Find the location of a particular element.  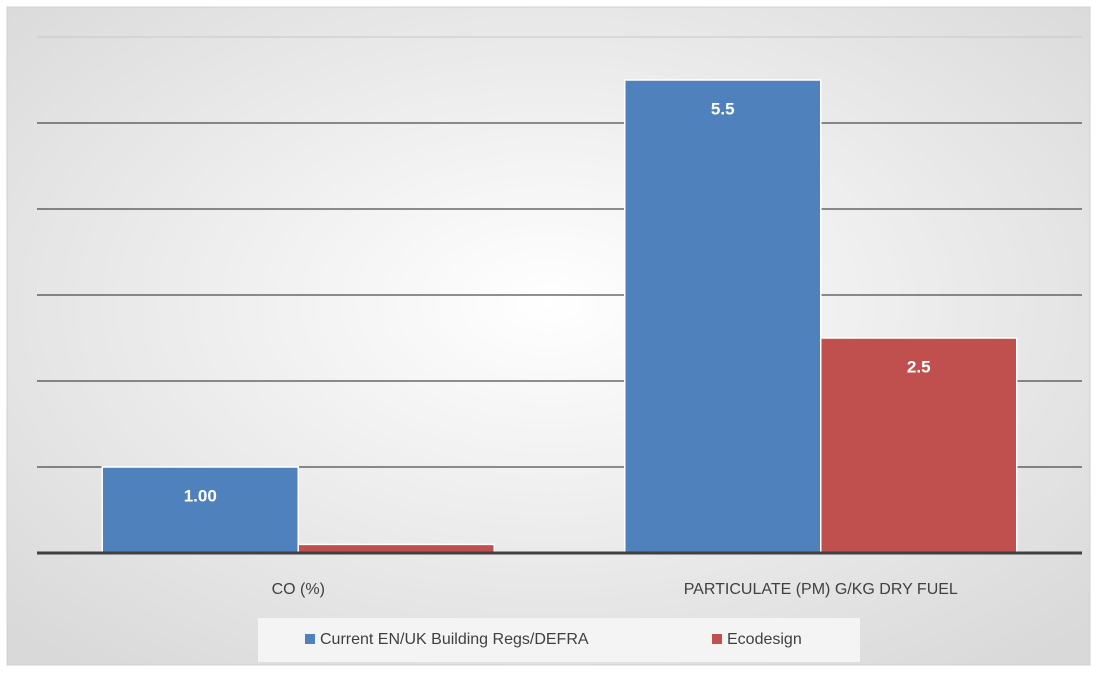

legend-label: Ecodesign is located at coordinates (764, 639).